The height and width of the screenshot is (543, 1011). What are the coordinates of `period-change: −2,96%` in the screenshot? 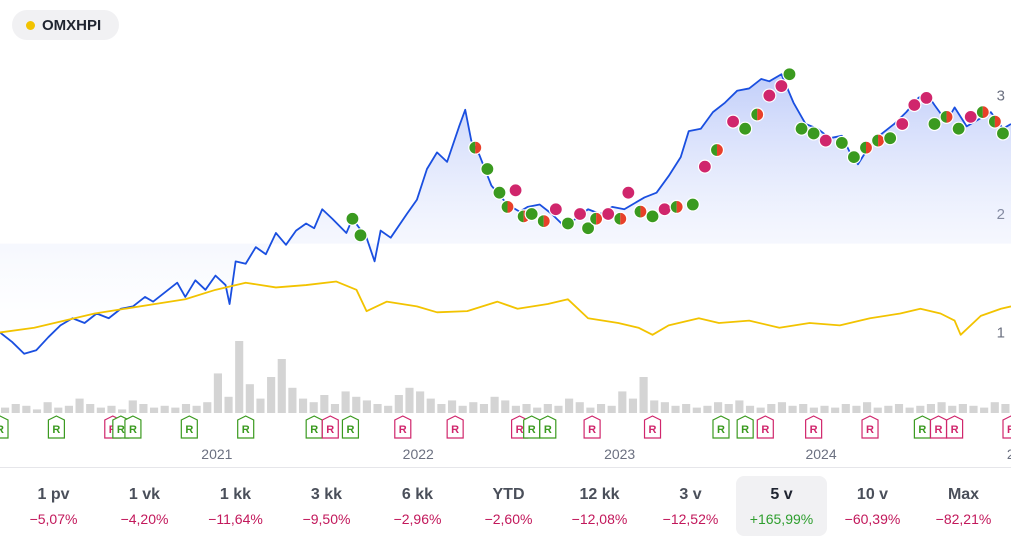 It's located at (417, 518).